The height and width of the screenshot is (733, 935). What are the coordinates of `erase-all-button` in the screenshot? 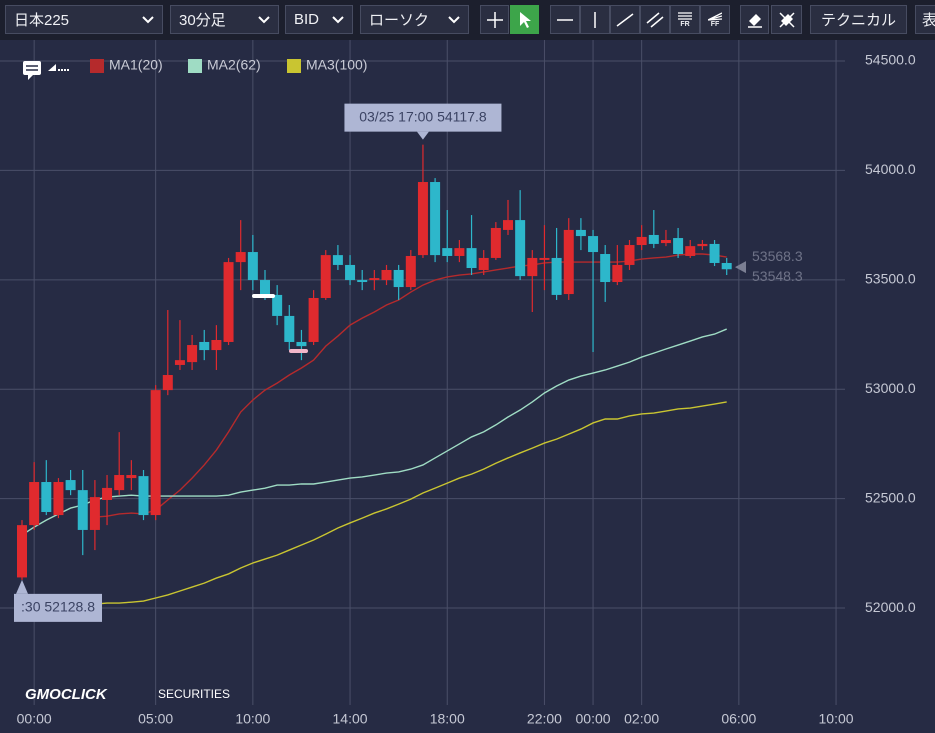 It's located at (786, 19).